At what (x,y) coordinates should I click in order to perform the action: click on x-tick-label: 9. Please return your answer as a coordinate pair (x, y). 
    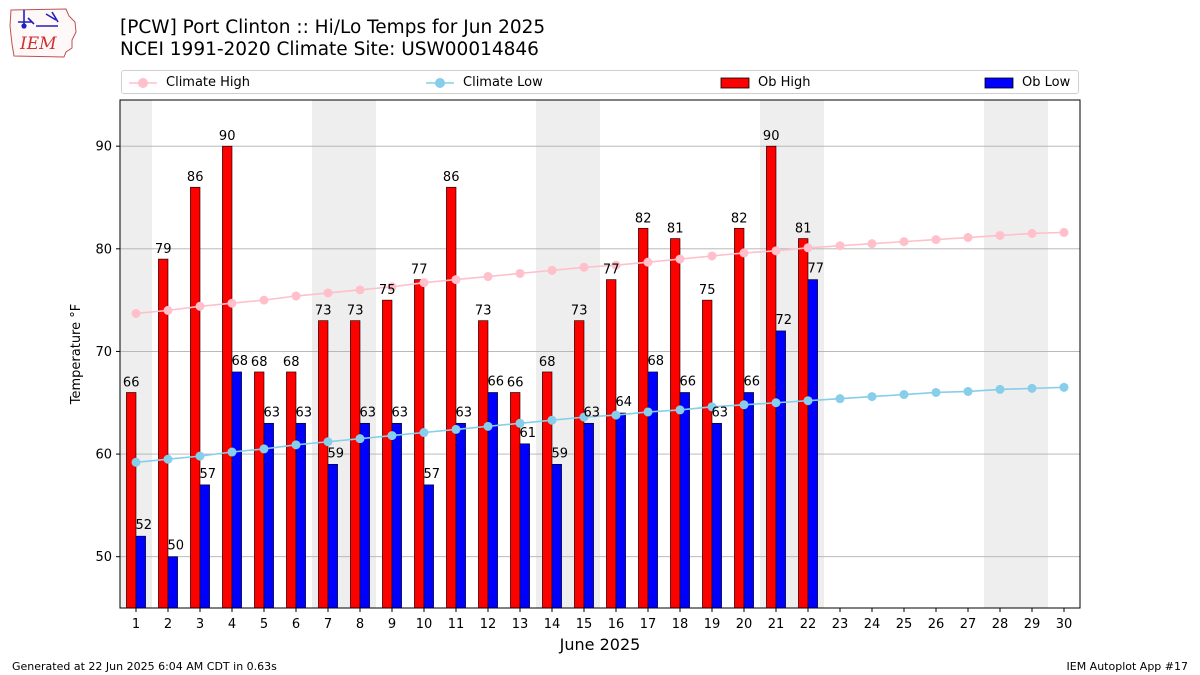
    Looking at the image, I should click on (392, 624).